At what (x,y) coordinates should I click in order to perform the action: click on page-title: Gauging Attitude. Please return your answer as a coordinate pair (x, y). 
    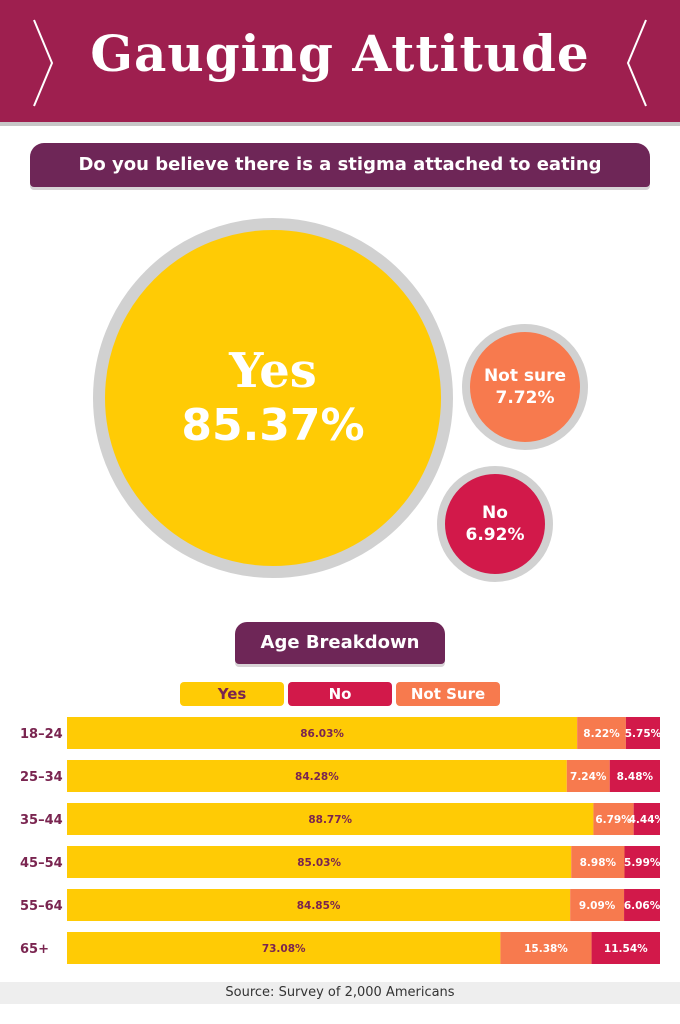
    Looking at the image, I should click on (340, 53).